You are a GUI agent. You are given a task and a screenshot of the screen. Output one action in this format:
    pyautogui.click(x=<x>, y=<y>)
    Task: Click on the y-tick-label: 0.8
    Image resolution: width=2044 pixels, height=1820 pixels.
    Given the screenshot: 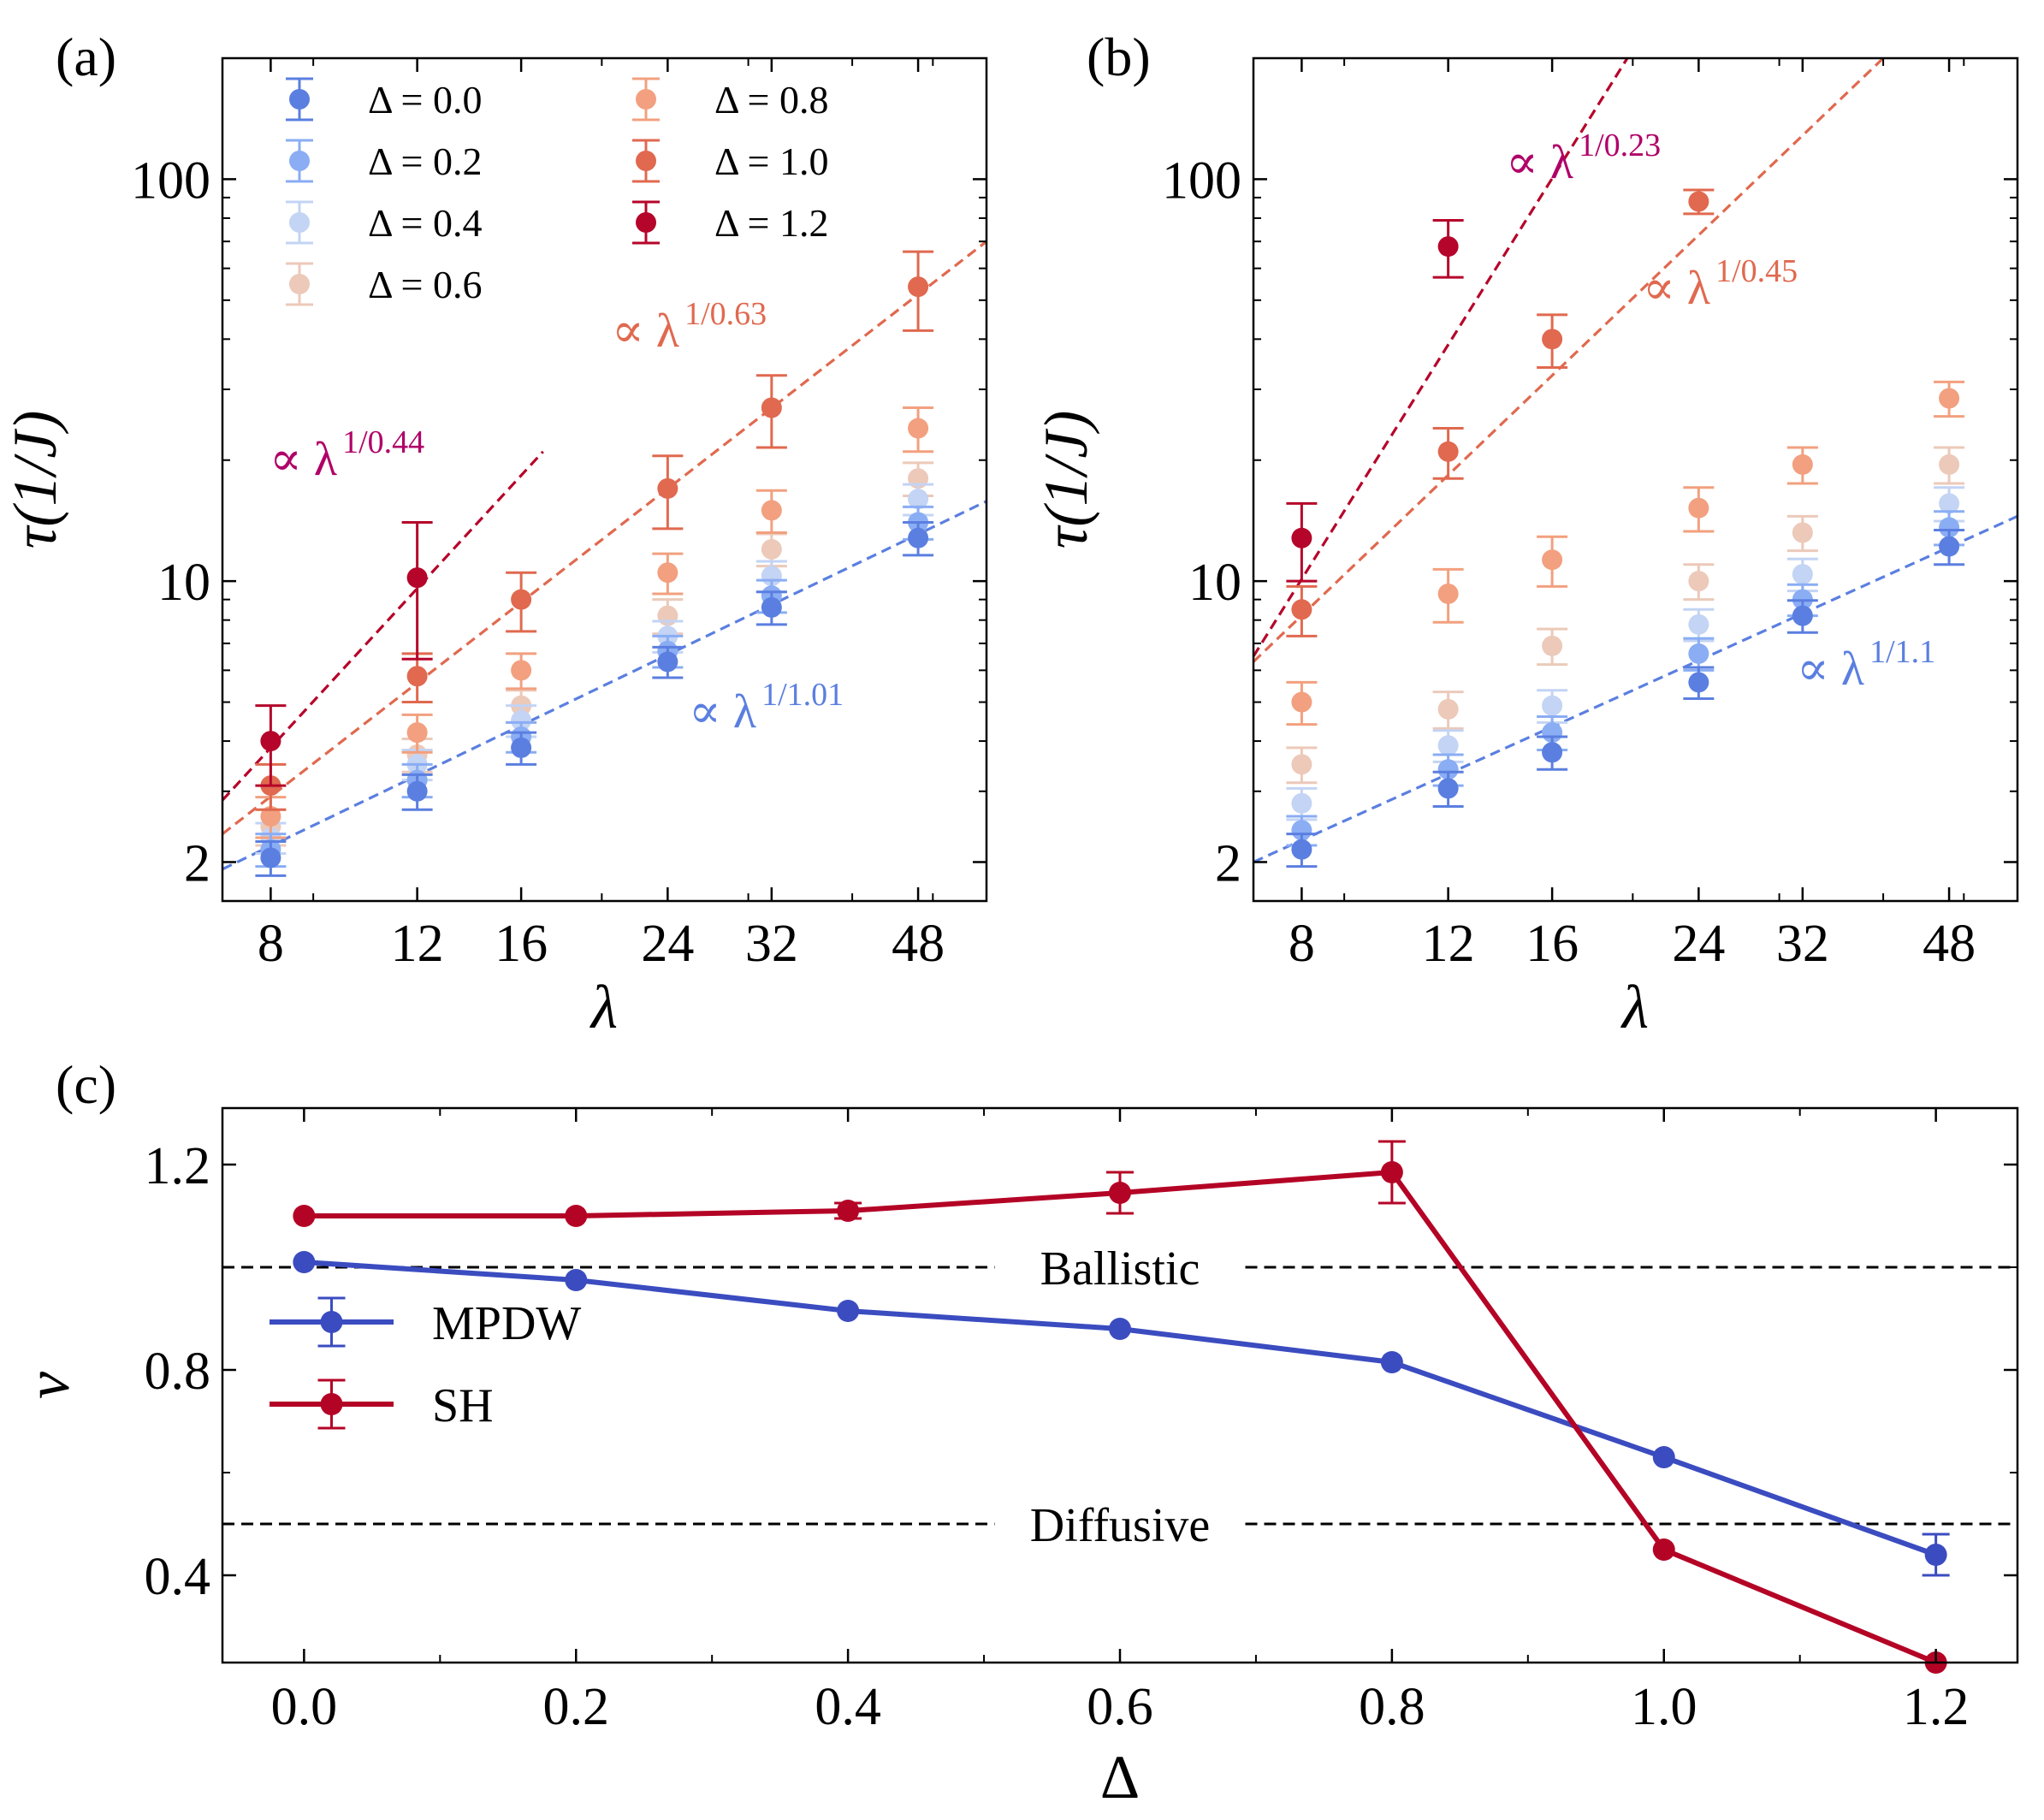 What is the action you would take?
    pyautogui.click(x=178, y=1372)
    